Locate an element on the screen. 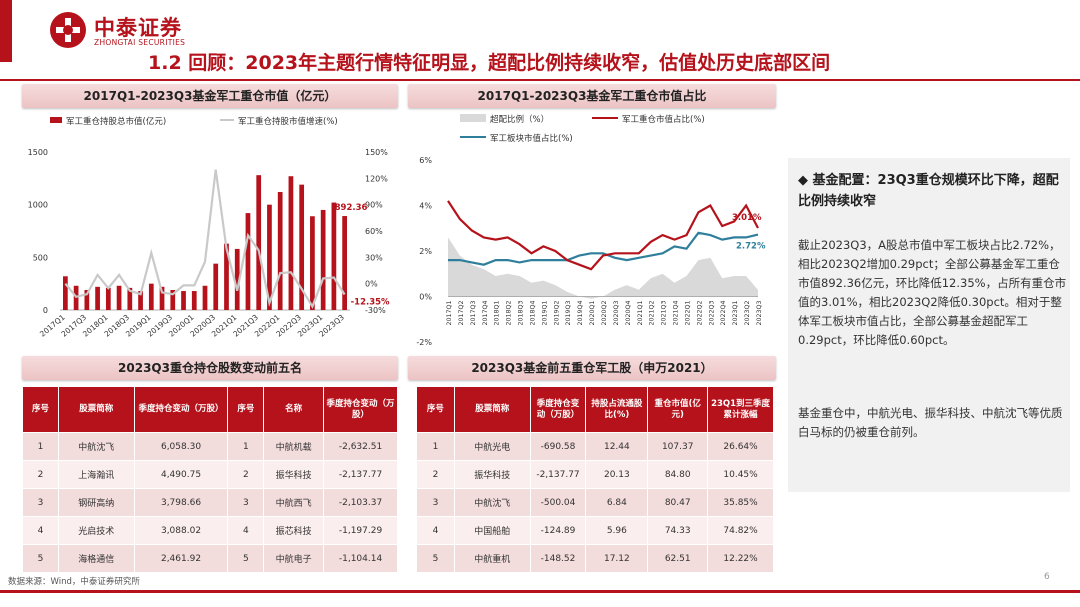  table-left-cell: 光启技术 is located at coordinates (96, 530).